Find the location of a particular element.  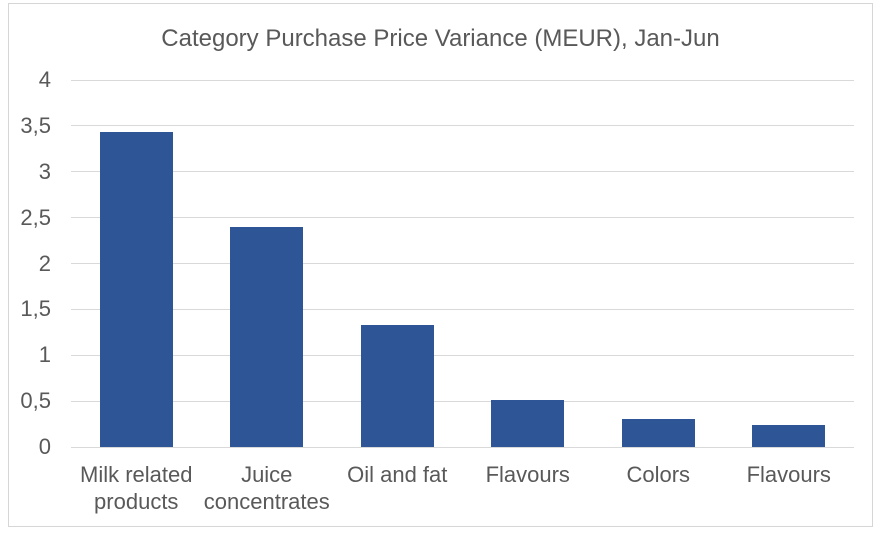

y-tick-label: 0 is located at coordinates (44, 446).